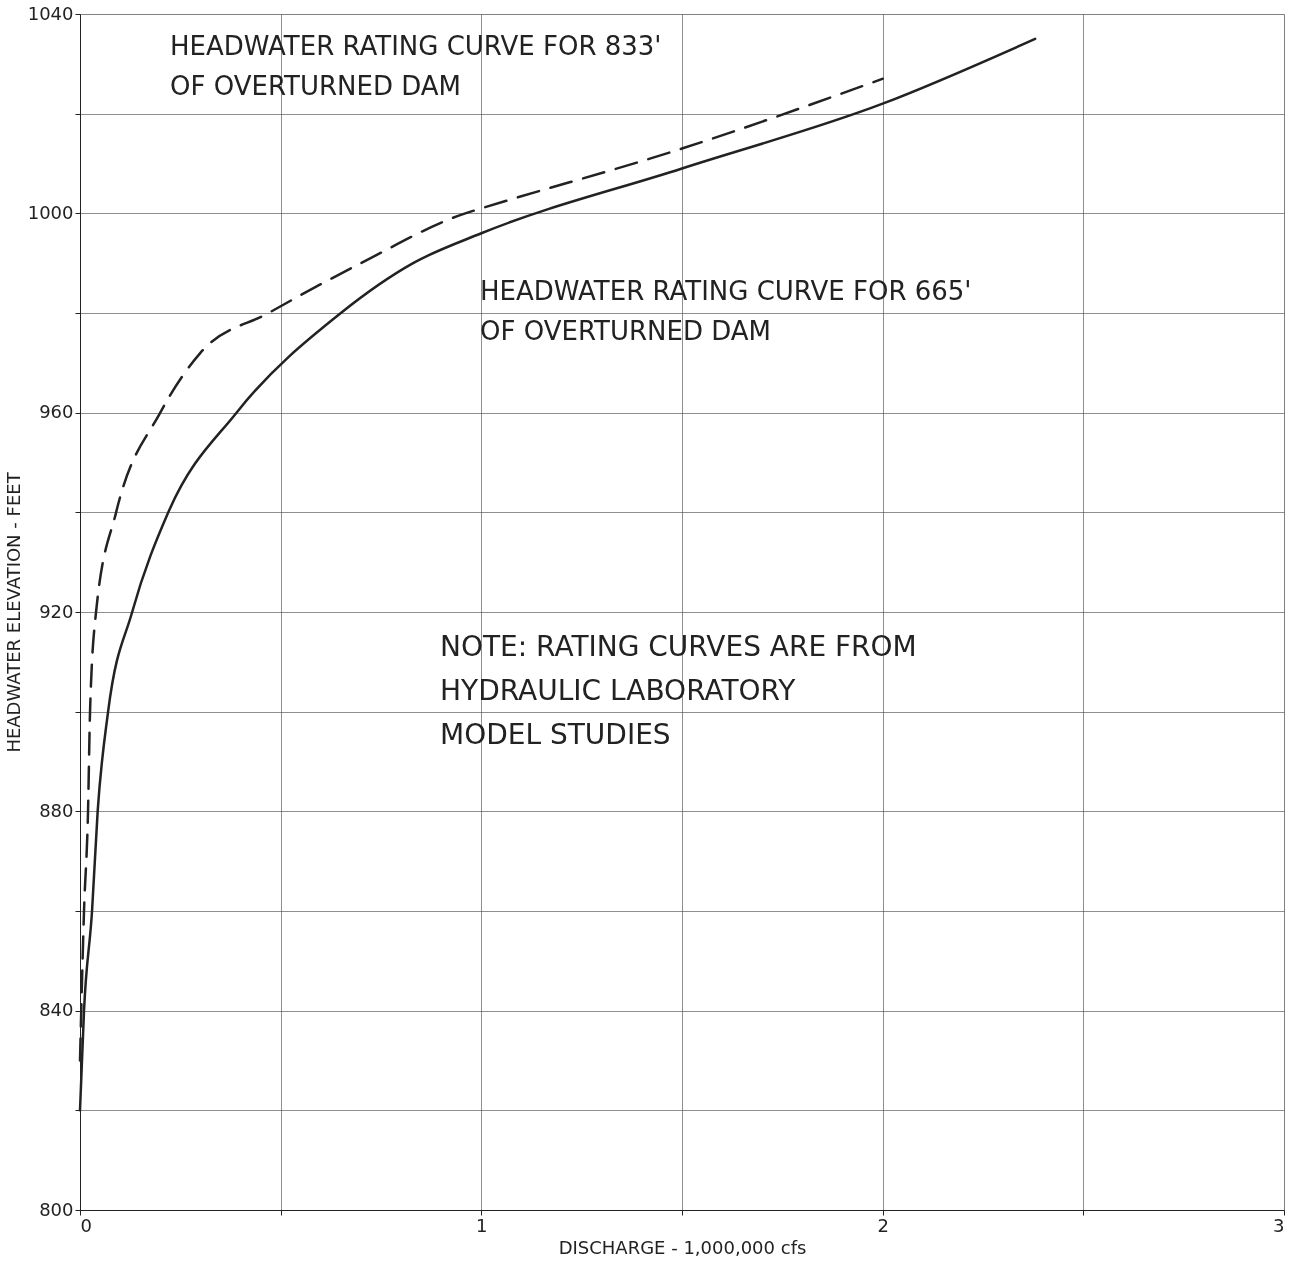  What do you see at coordinates (56, 810) in the screenshot?
I see `y-tick-label: 880` at bounding box center [56, 810].